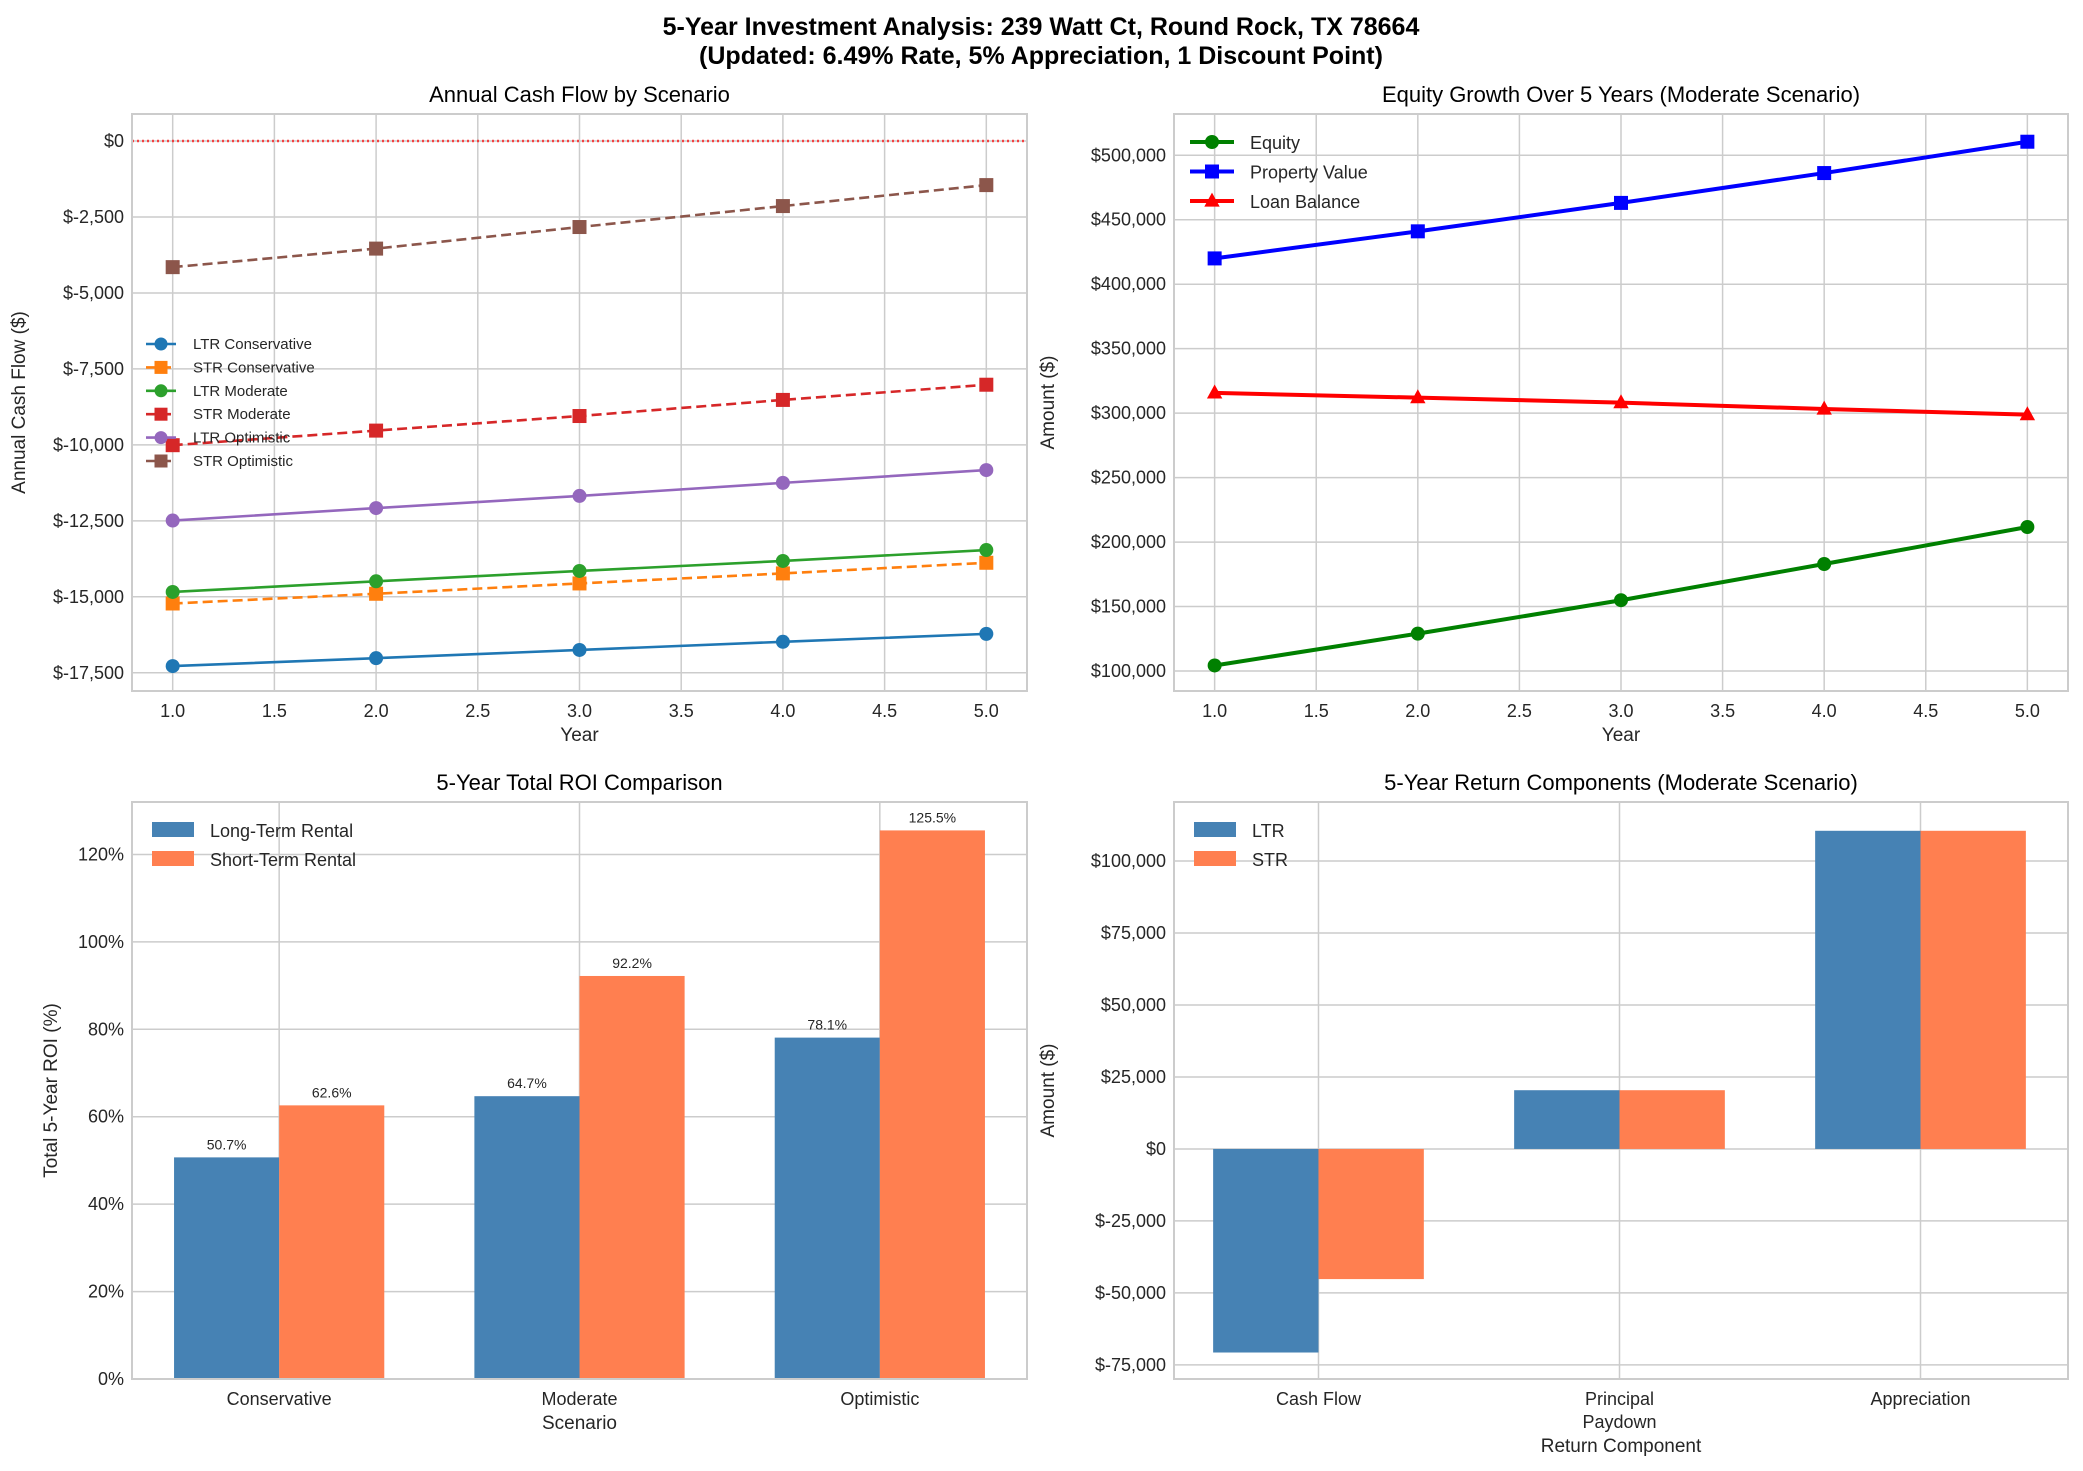  I want to click on bar-value-label: 125.5%, so click(932, 817).